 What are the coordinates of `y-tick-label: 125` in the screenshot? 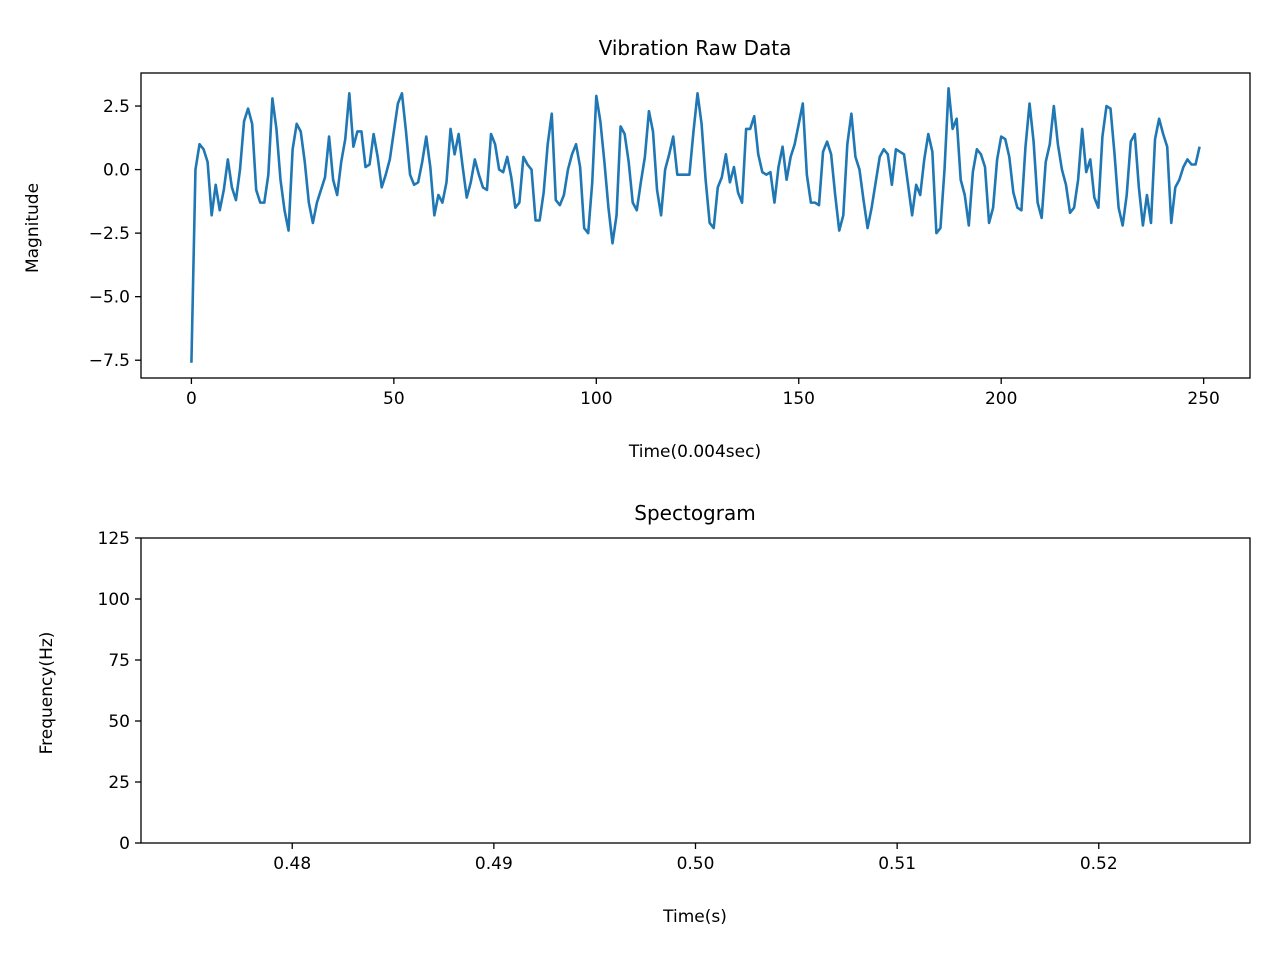 It's located at (114, 539).